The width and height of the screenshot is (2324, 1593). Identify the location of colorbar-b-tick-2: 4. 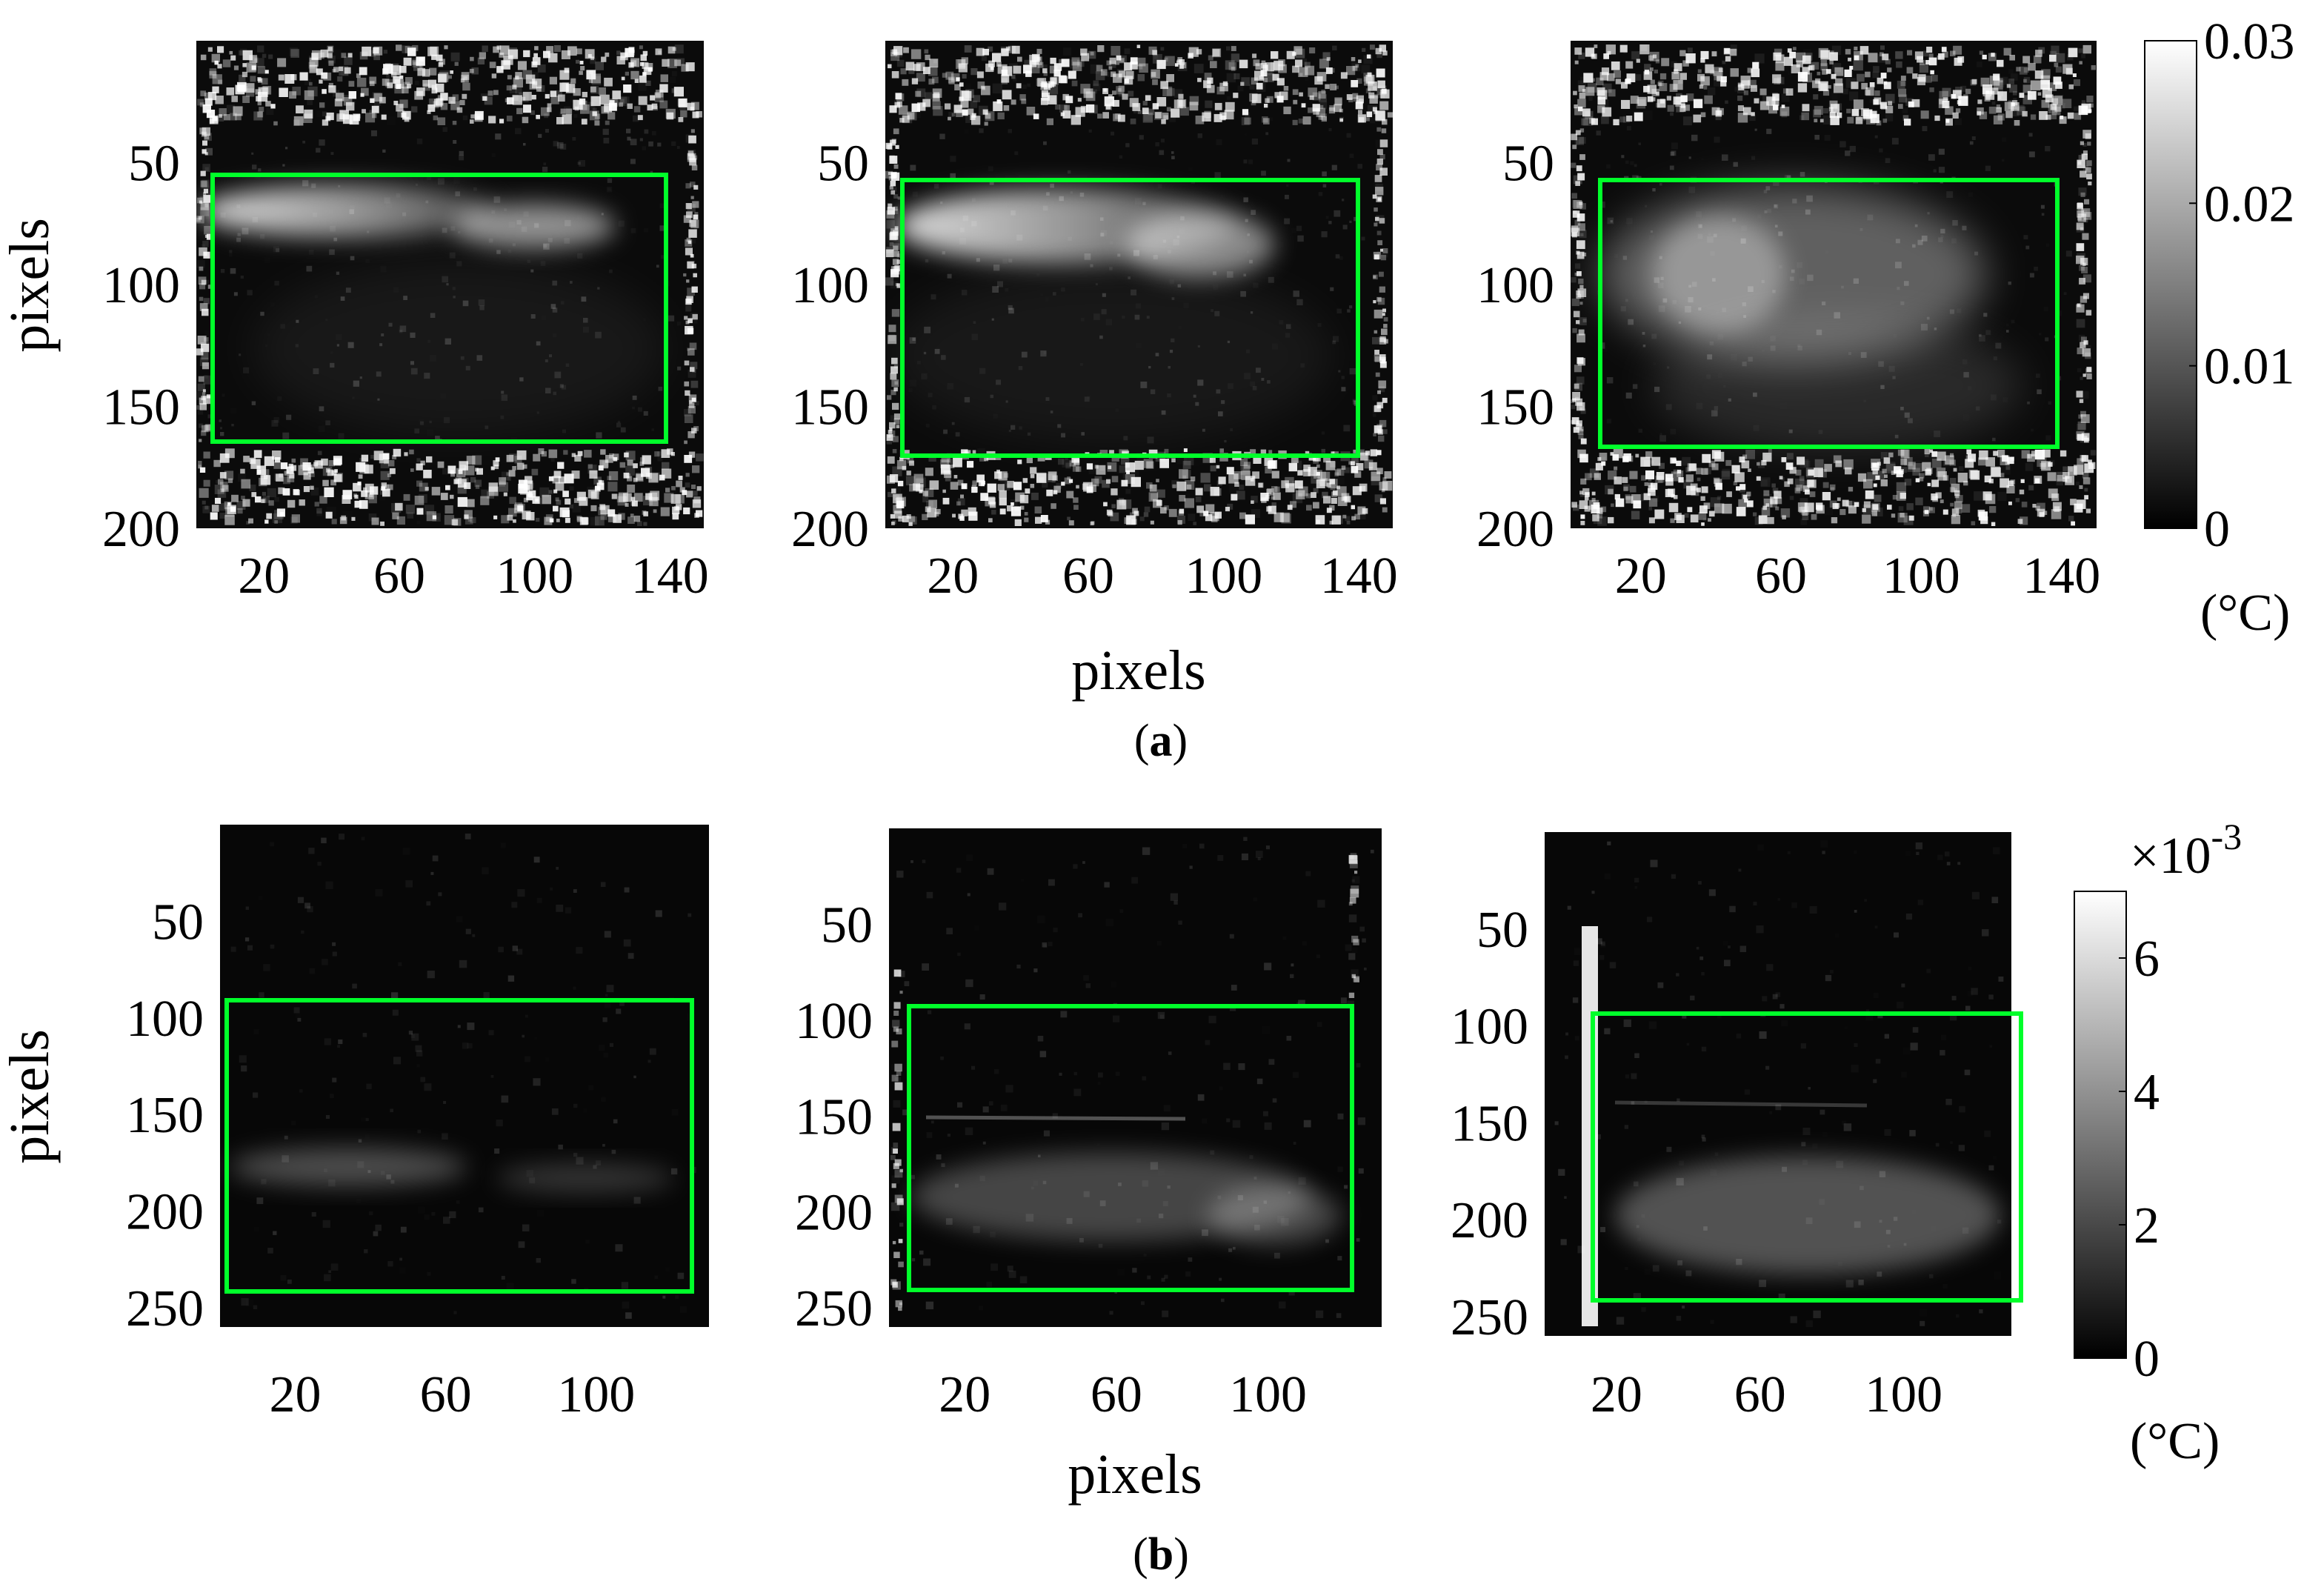
(2147, 1092).